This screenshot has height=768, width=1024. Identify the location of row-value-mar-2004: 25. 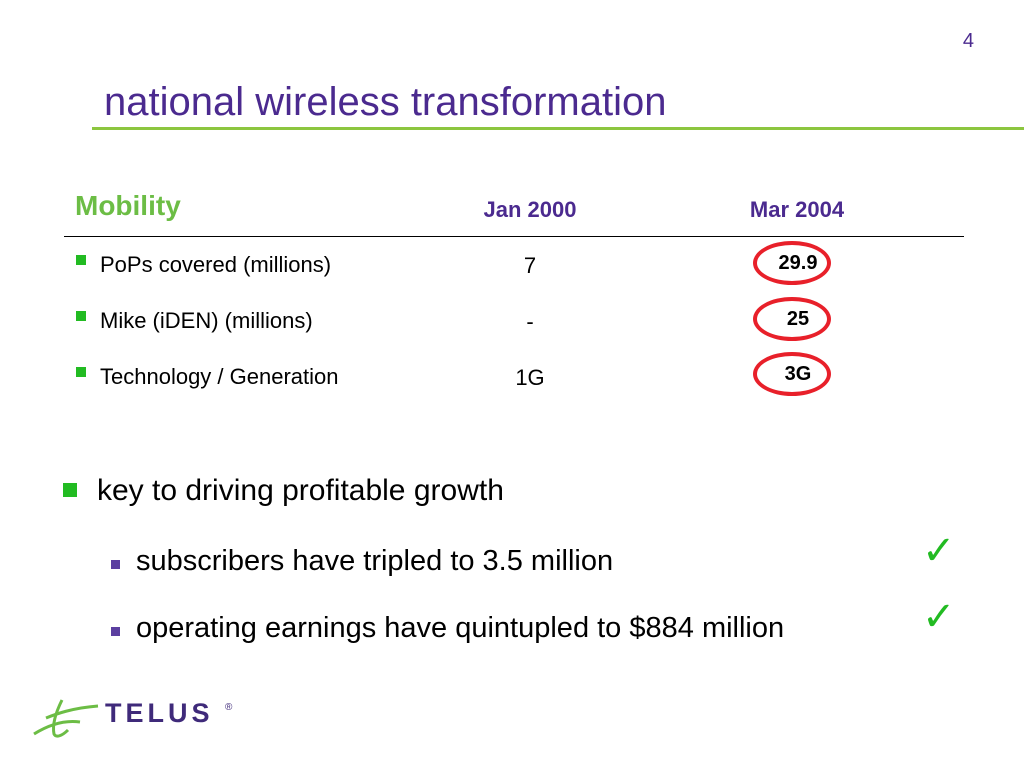
(798, 319).